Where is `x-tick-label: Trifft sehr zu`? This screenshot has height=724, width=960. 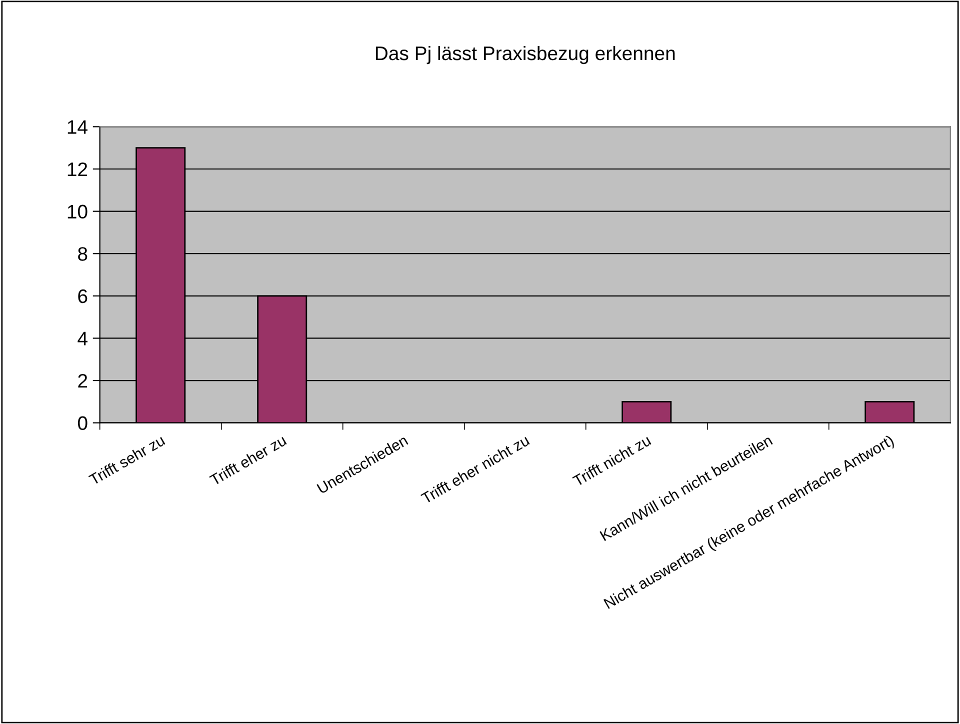
x-tick-label: Trifft sehr zu is located at coordinates (127, 460).